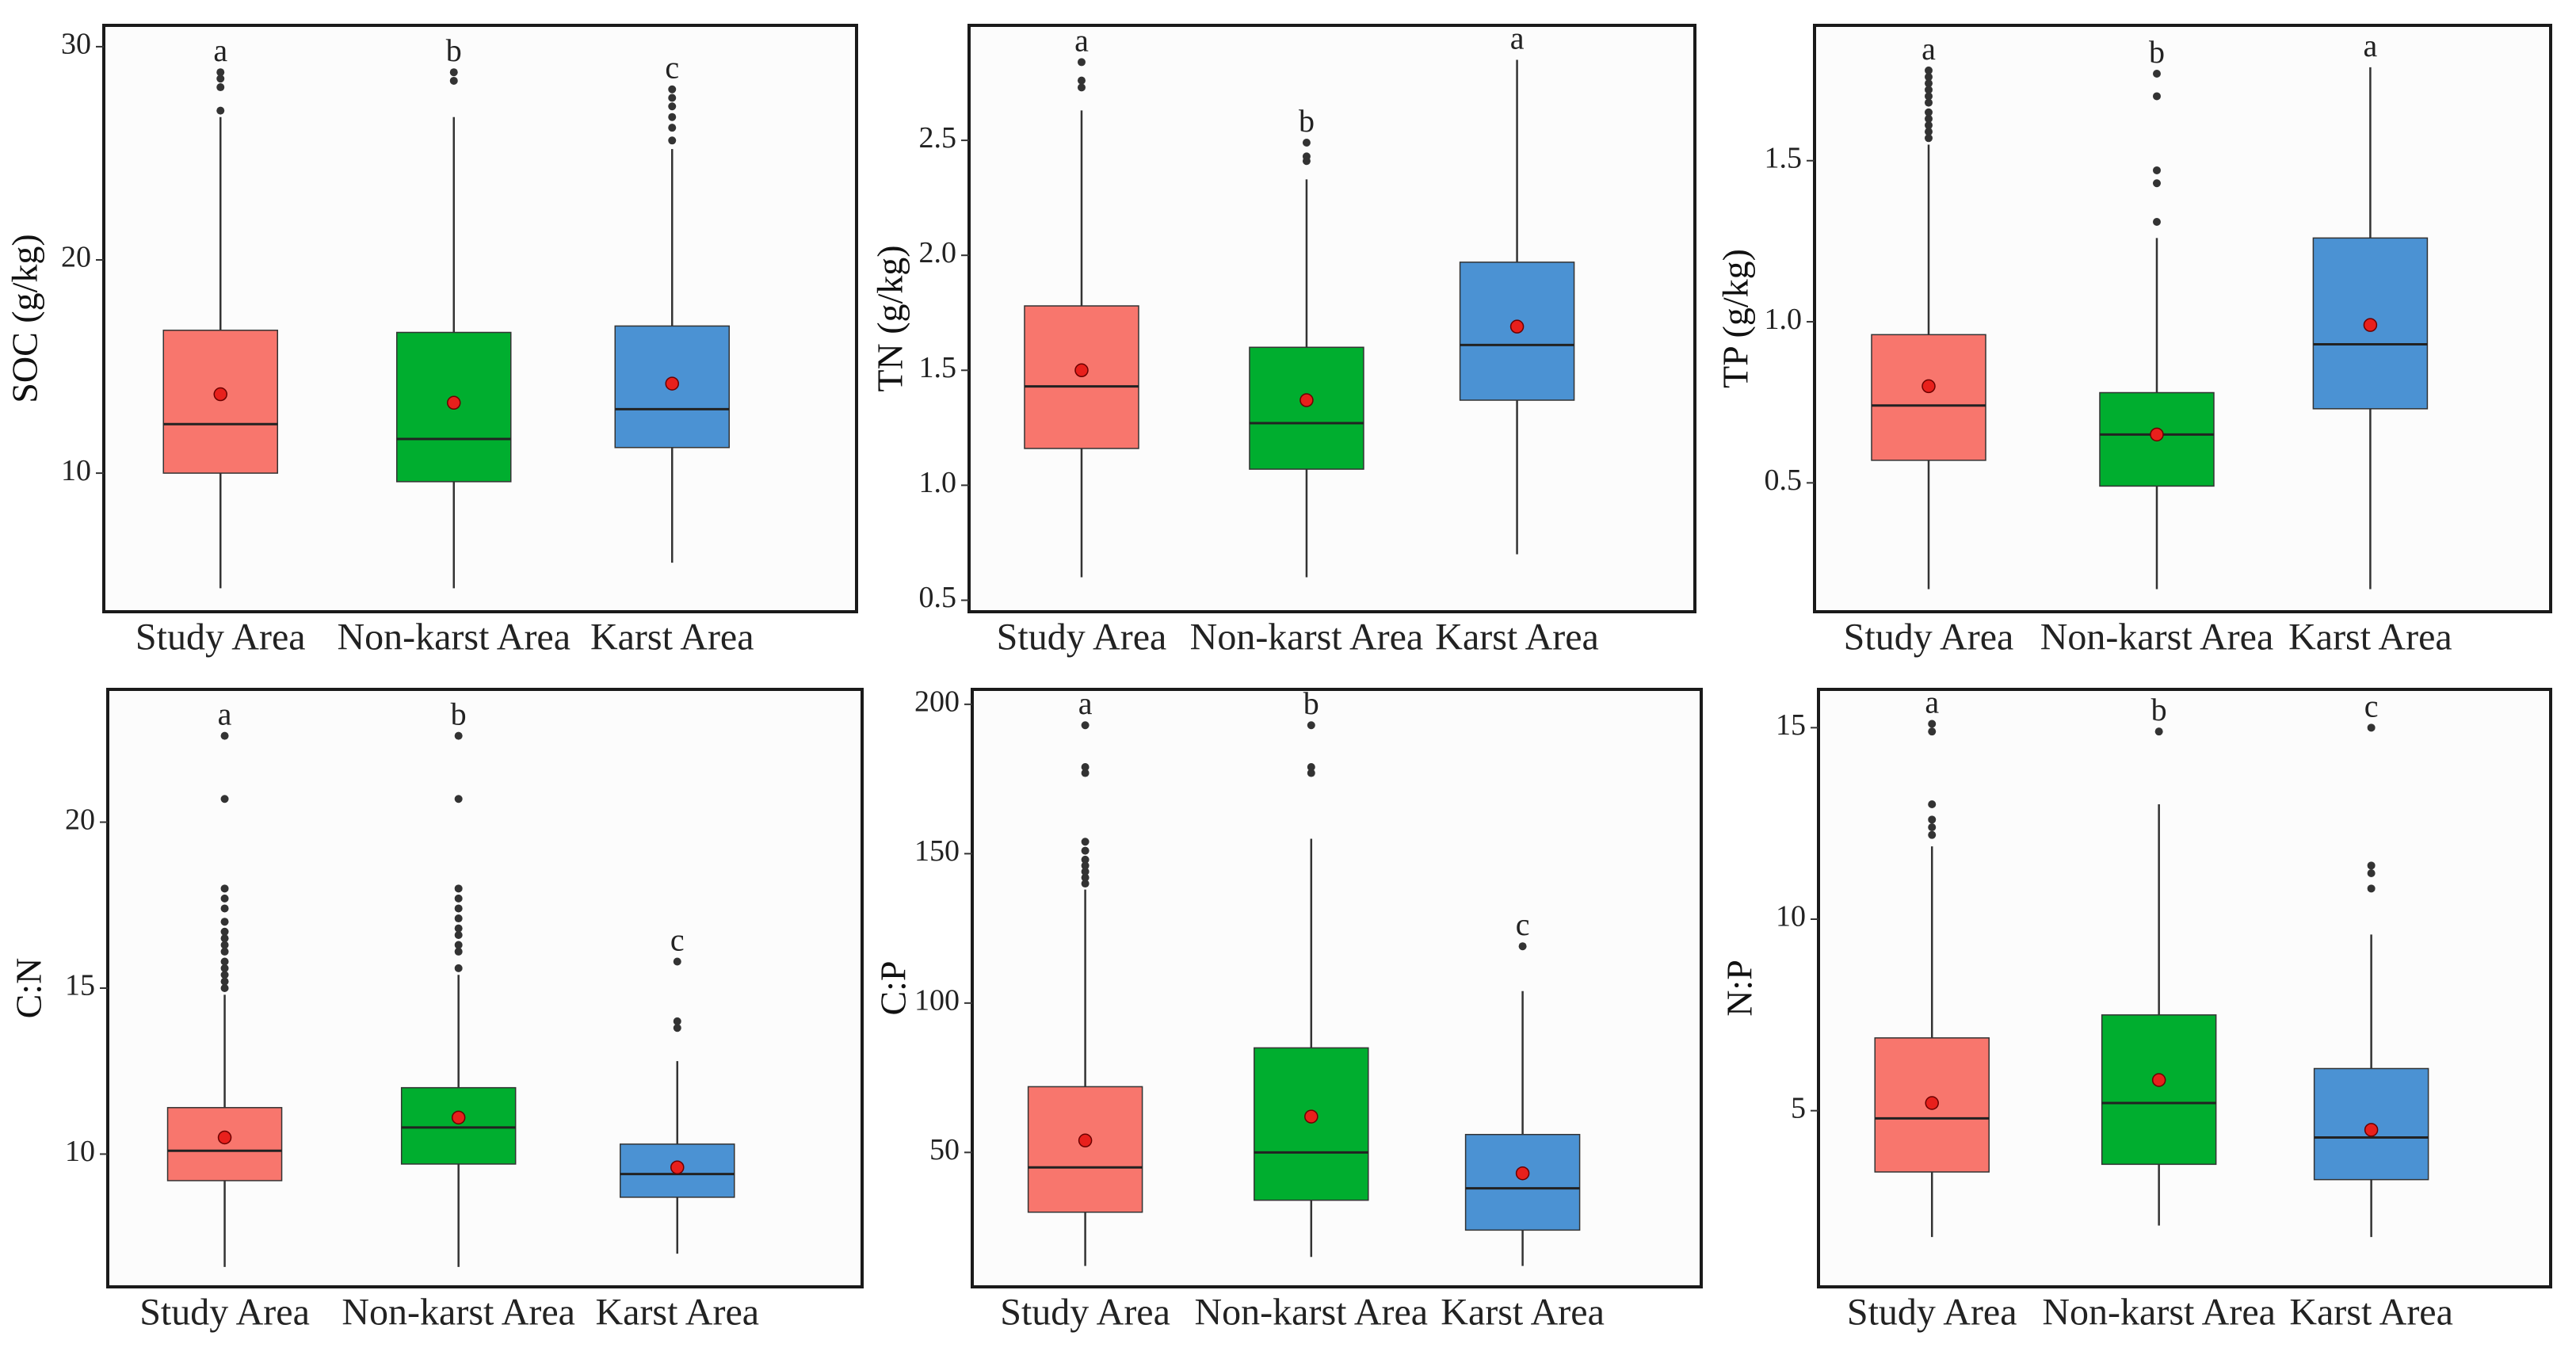 The height and width of the screenshot is (1355, 2576). I want to click on y-tick-label: 20, so click(76, 257).